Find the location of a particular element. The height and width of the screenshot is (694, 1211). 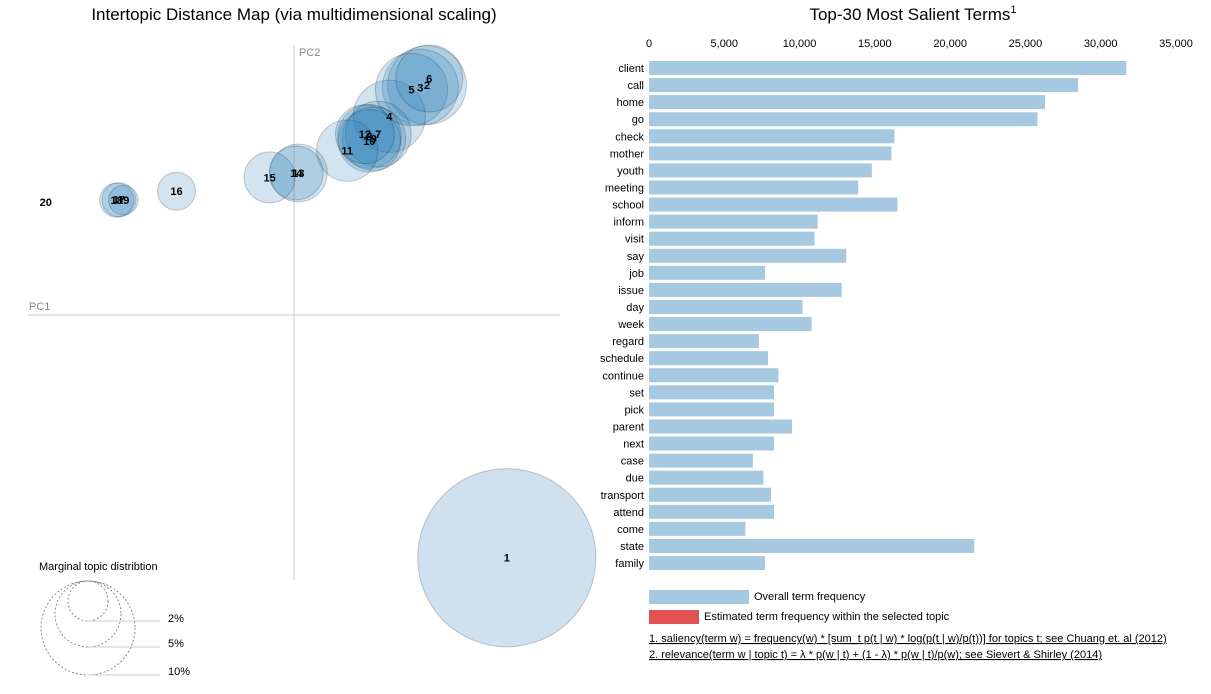

topic-label-4: 4 is located at coordinates (389, 117).